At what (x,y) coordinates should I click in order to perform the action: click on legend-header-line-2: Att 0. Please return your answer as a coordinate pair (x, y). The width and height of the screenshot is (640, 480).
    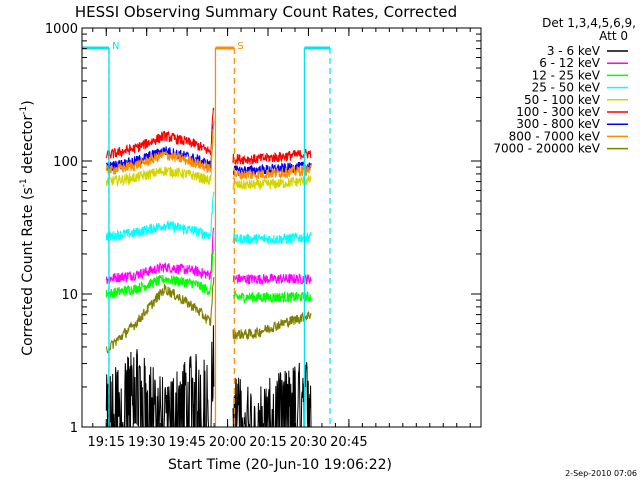
    Looking at the image, I should click on (613, 36).